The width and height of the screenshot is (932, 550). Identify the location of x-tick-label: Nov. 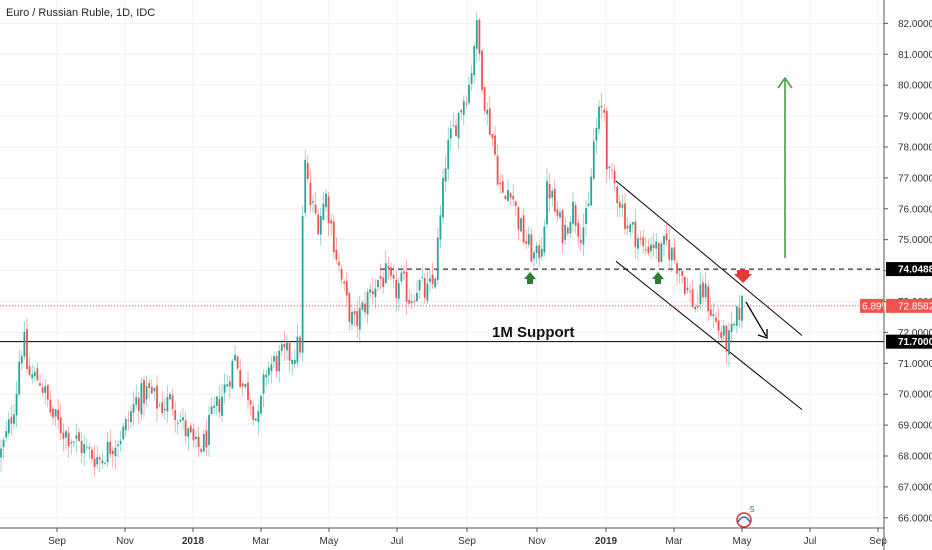
(537, 541).